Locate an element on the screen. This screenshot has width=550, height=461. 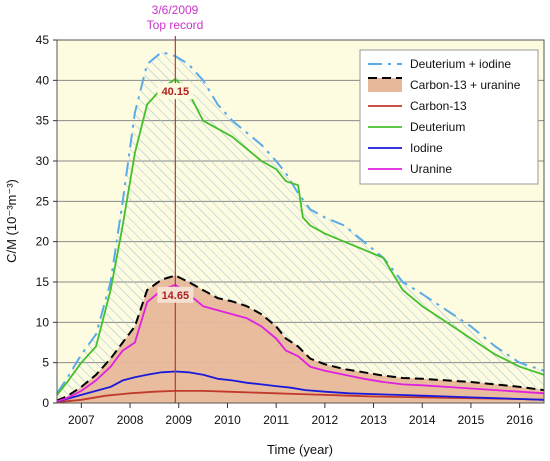
legend-label-5: Uranine is located at coordinates (431, 169).